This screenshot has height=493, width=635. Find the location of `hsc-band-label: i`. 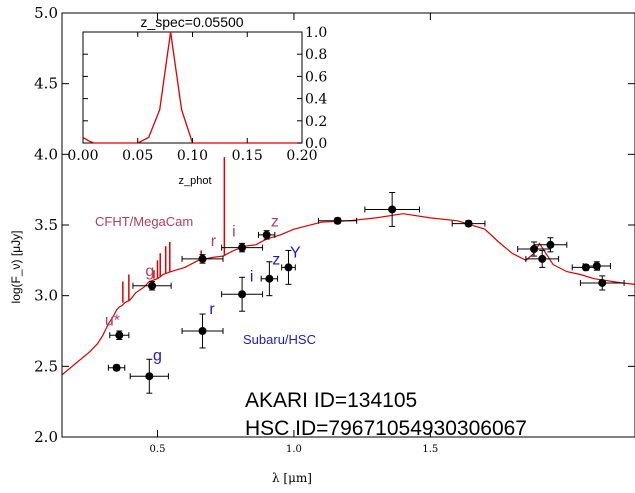

hsc-band-label: i is located at coordinates (252, 277).